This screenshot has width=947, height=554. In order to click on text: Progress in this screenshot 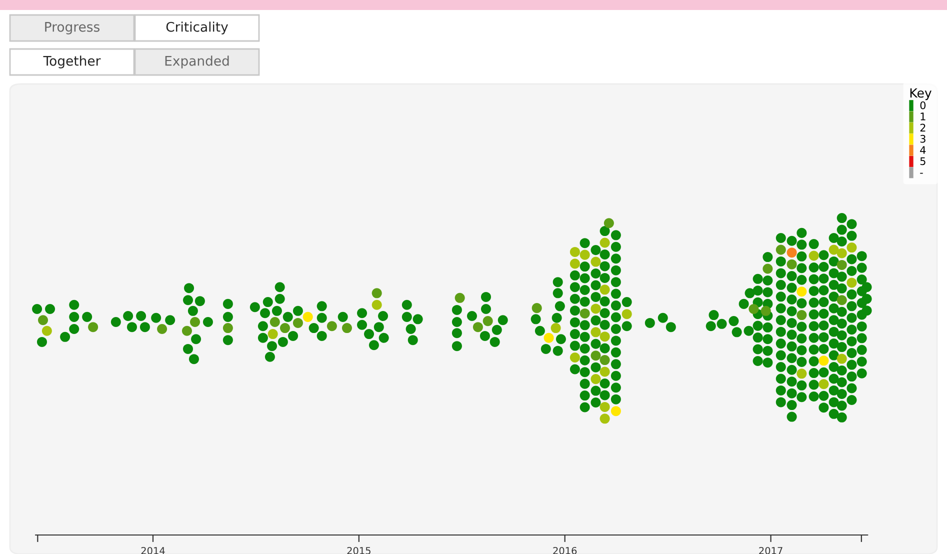, I will do `click(72, 28)`.